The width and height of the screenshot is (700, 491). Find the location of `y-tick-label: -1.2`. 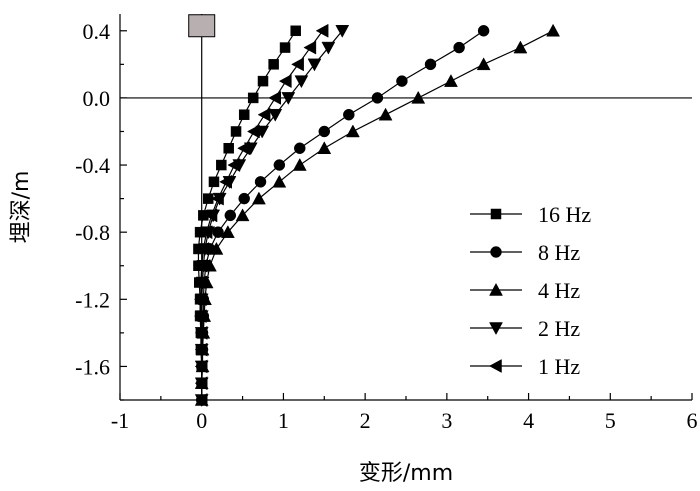

y-tick-label: -1.2 is located at coordinates (92, 299).